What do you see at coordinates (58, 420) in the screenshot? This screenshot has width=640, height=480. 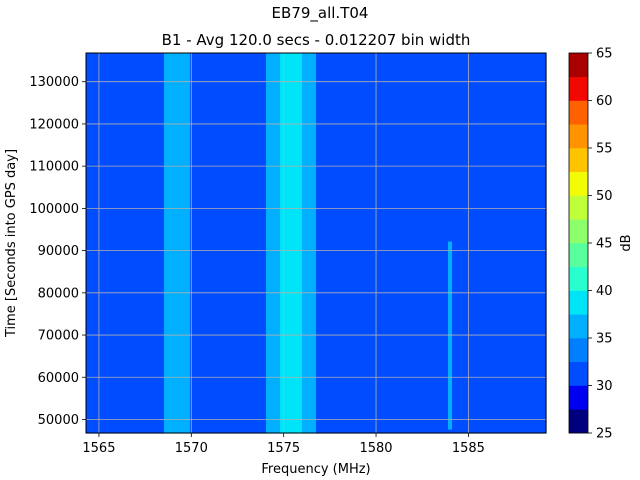 I see `y-tick-label: 50000` at bounding box center [58, 420].